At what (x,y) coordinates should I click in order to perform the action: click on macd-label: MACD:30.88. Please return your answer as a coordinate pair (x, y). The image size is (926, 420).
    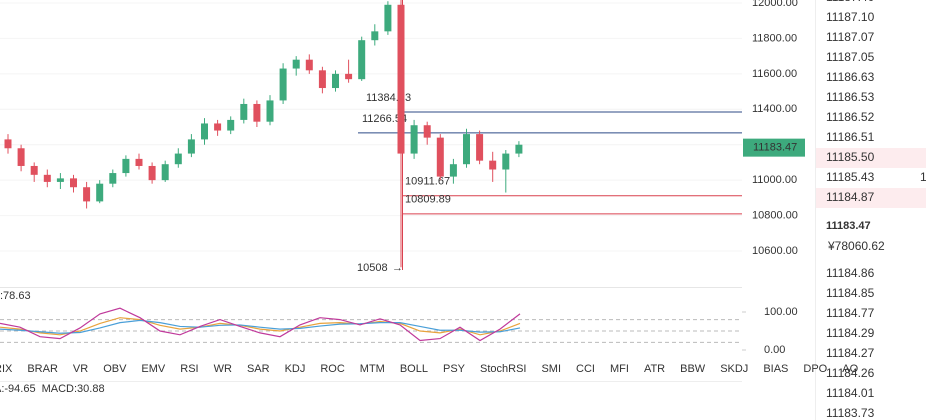
    Looking at the image, I should click on (73, 389).